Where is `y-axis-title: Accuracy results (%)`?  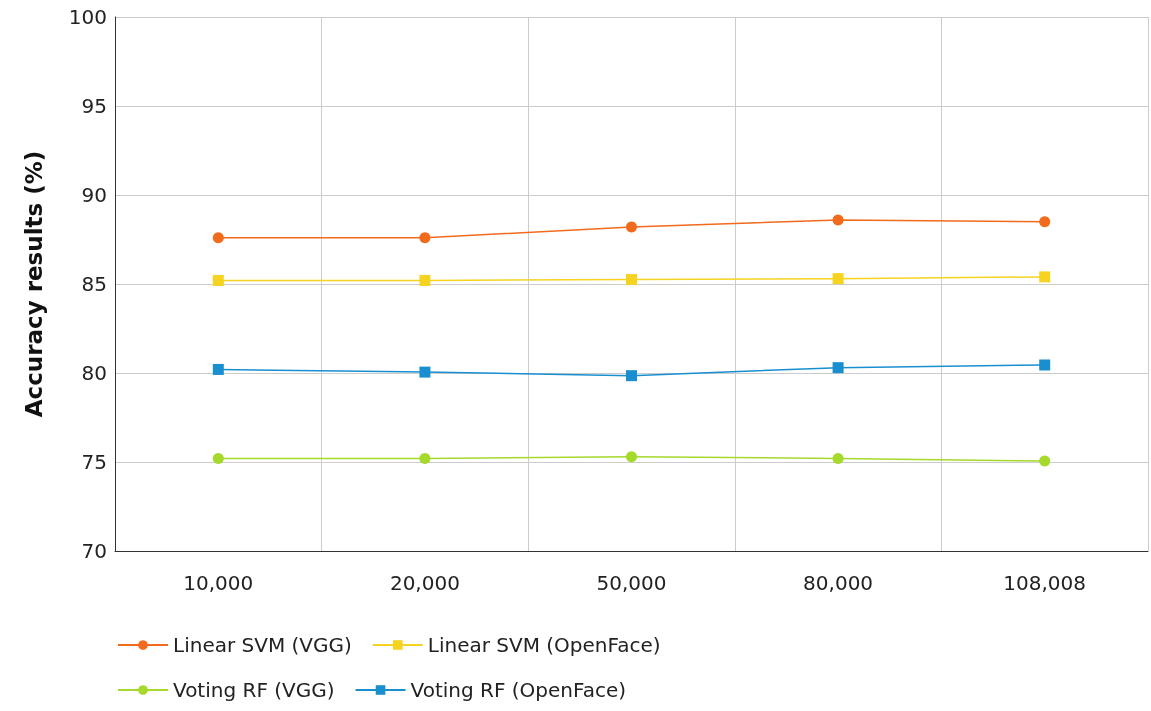
y-axis-title: Accuracy results (%) is located at coordinates (33, 284).